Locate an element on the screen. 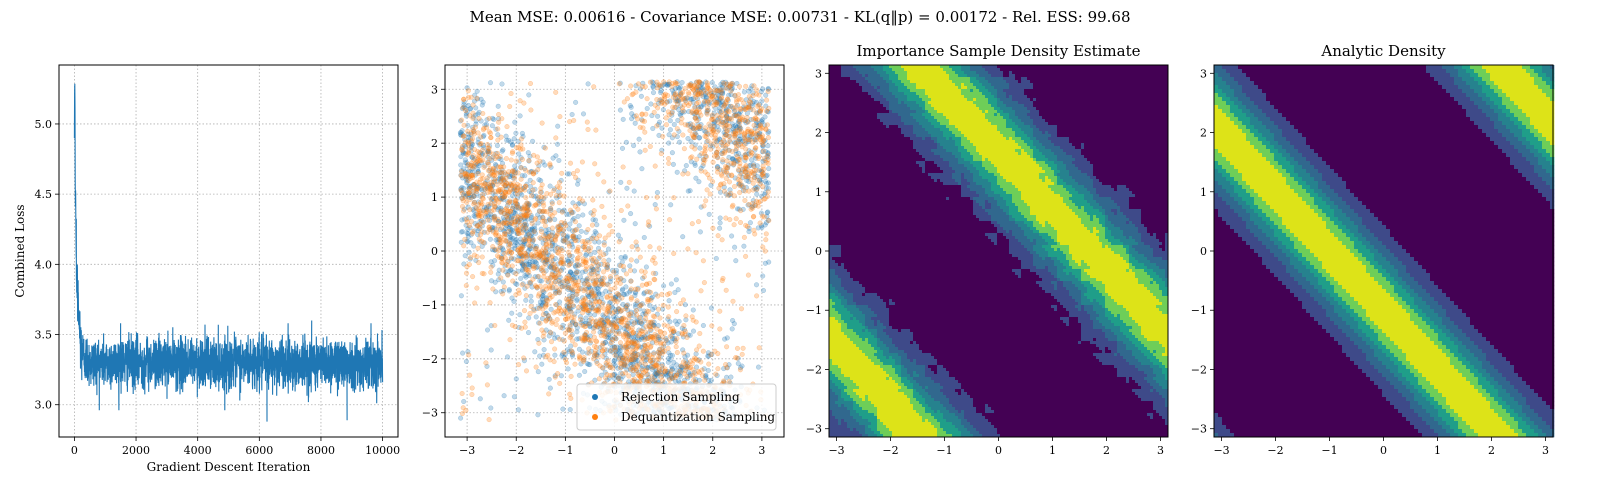 The width and height of the screenshot is (1600, 500). legend-label: Dequantization Sampling is located at coordinates (698, 417).